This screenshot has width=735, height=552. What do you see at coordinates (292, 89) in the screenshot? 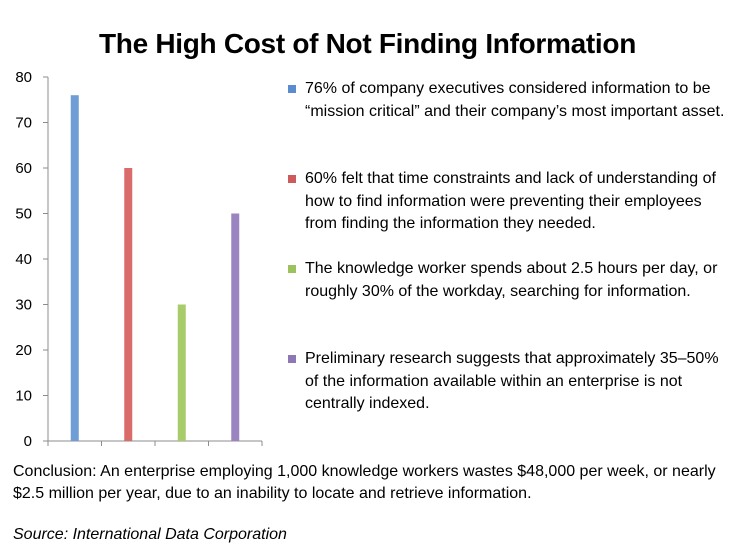
I see `legend-swatch-blue` at bounding box center [292, 89].